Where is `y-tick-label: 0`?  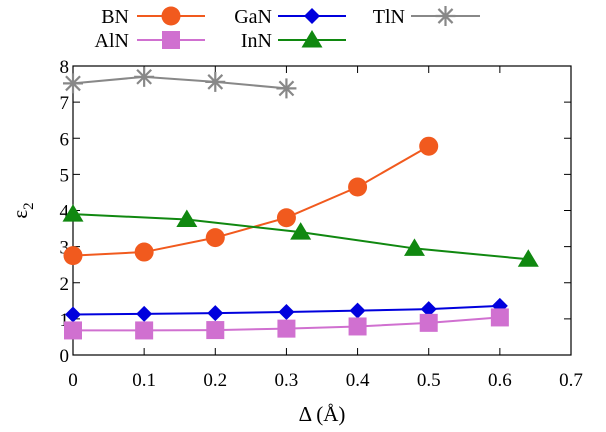 y-tick-label: 0 is located at coordinates (65, 356).